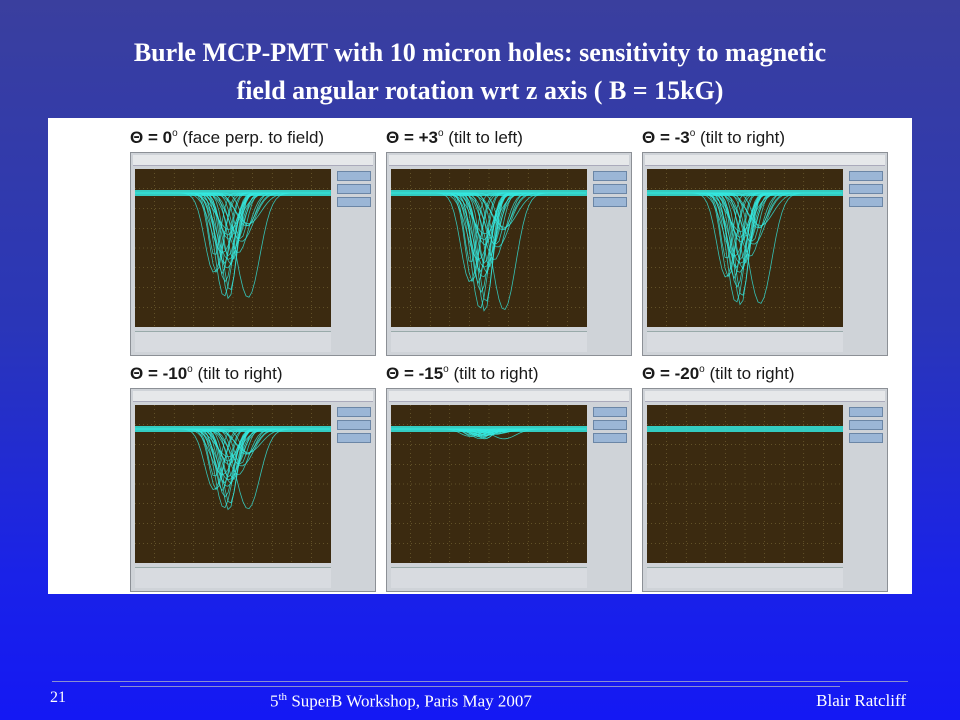  What do you see at coordinates (401, 701) in the screenshot?
I see `footer-event: 5th SuperB Workshop, Paris May 2007` at bounding box center [401, 701].